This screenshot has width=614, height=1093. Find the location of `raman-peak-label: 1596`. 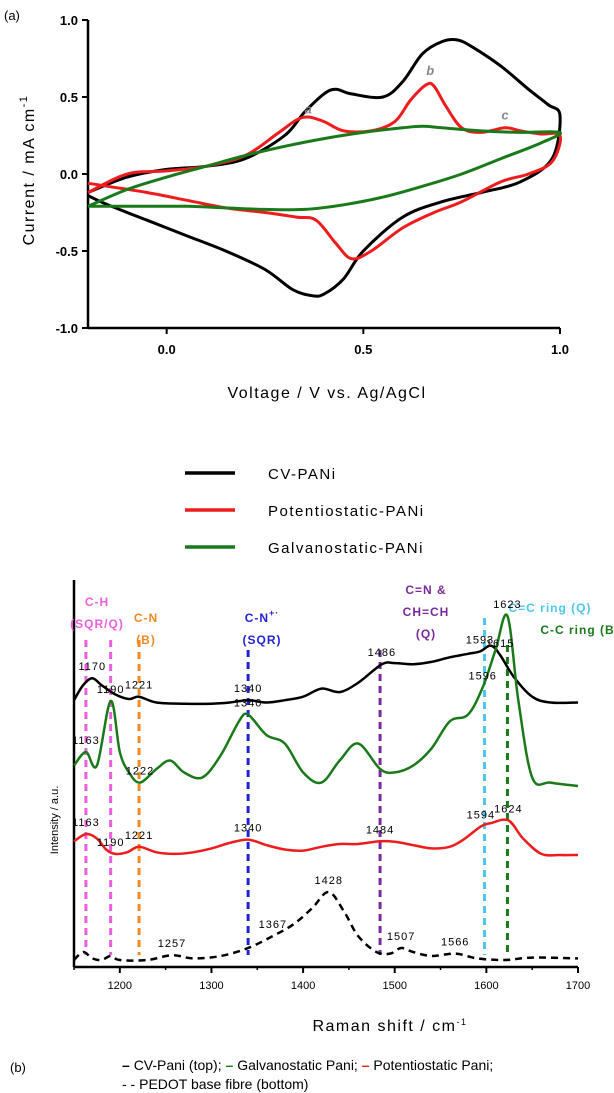

raman-peak-label: 1596 is located at coordinates (482, 676).